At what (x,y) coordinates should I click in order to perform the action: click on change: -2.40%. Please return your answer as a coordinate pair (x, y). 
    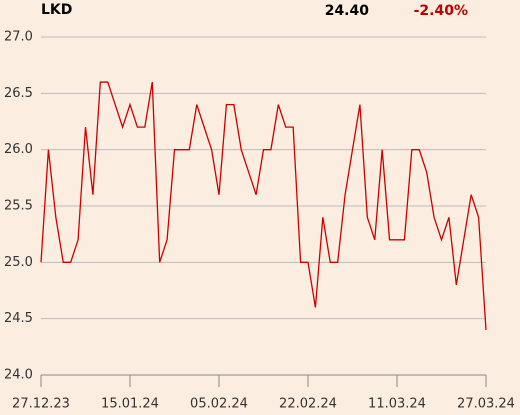
    Looking at the image, I should click on (441, 11).